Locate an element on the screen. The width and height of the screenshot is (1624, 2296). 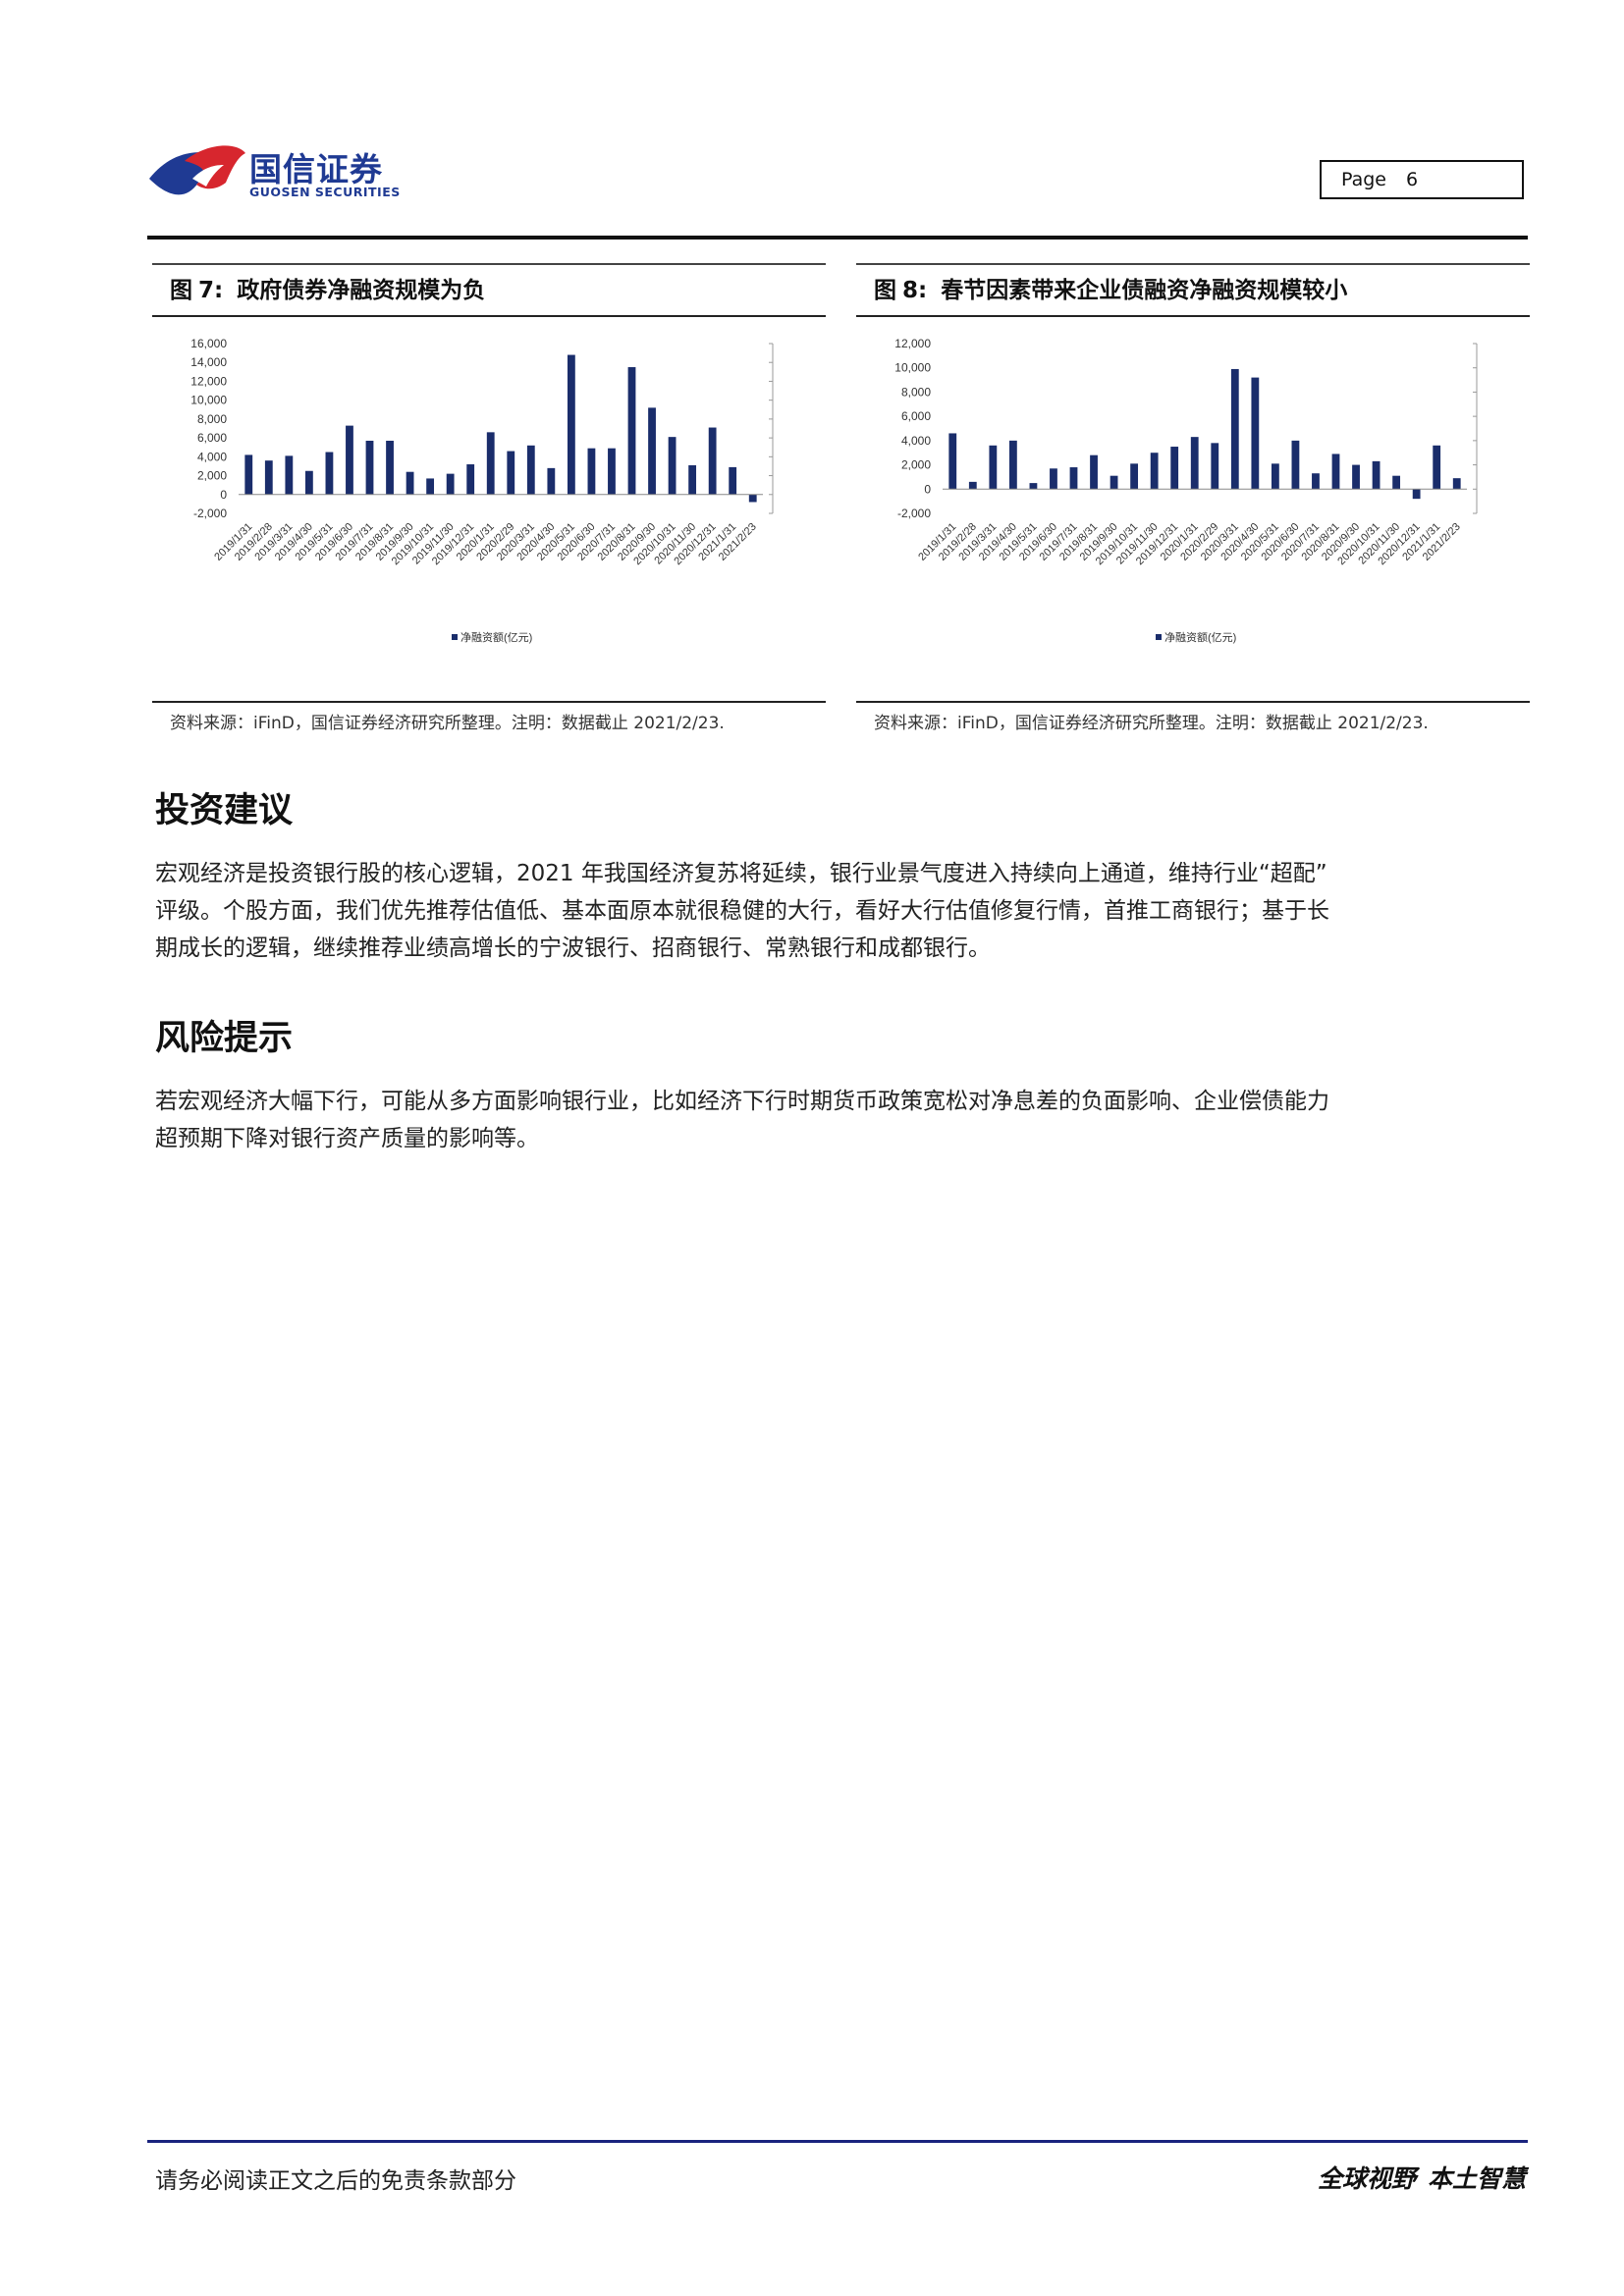
legend-label: 净融资额(亿元) is located at coordinates (496, 637).